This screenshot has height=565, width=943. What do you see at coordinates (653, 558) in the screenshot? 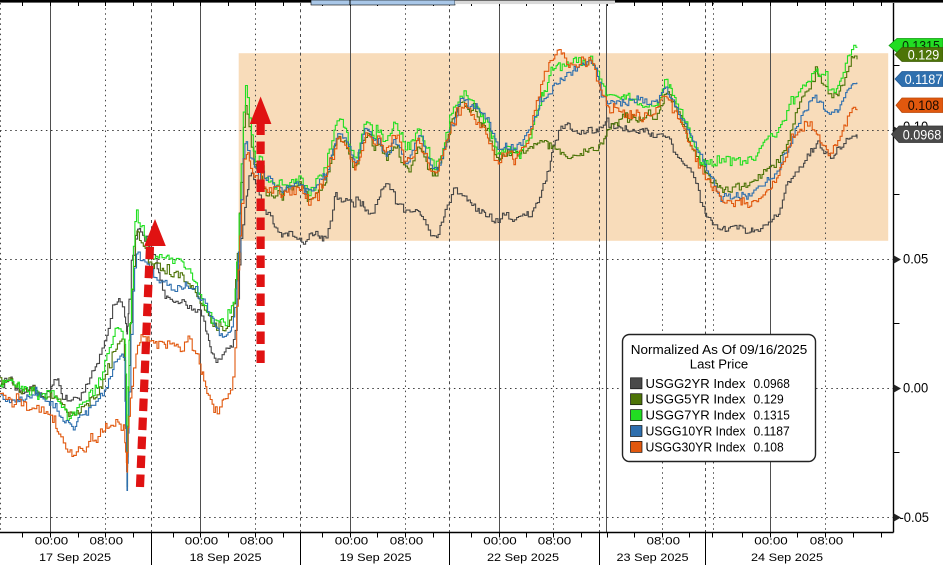
I see `svg-text: 23 Sep 2025` at bounding box center [653, 558].